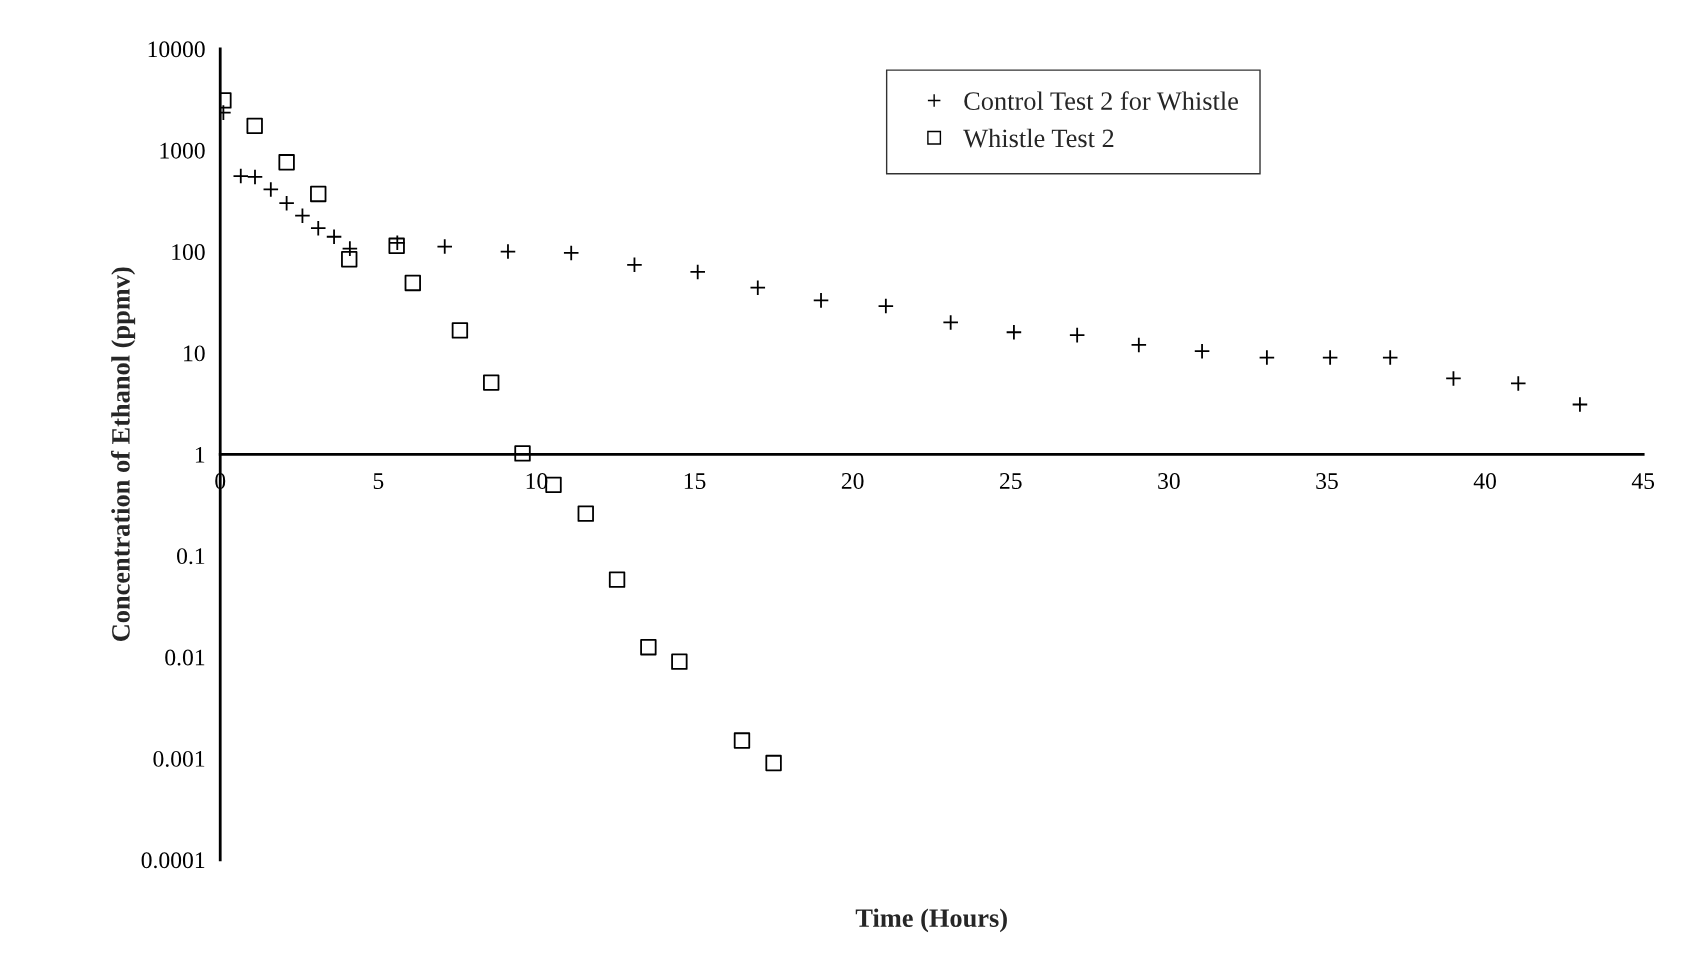 The image size is (1694, 977). Describe the element at coordinates (194, 353) in the screenshot. I see `y-tick-label: 10` at that location.